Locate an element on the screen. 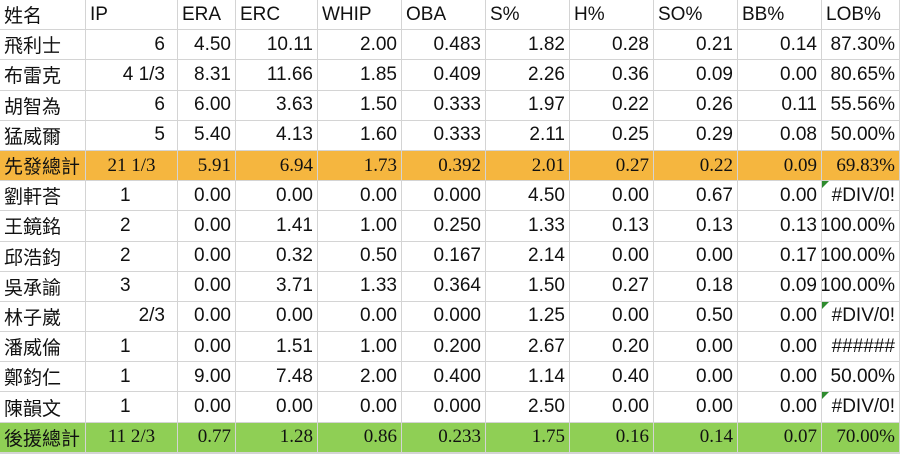 This screenshot has width=900, height=454. cell-so-pct: 0.21 is located at coordinates (696, 45).